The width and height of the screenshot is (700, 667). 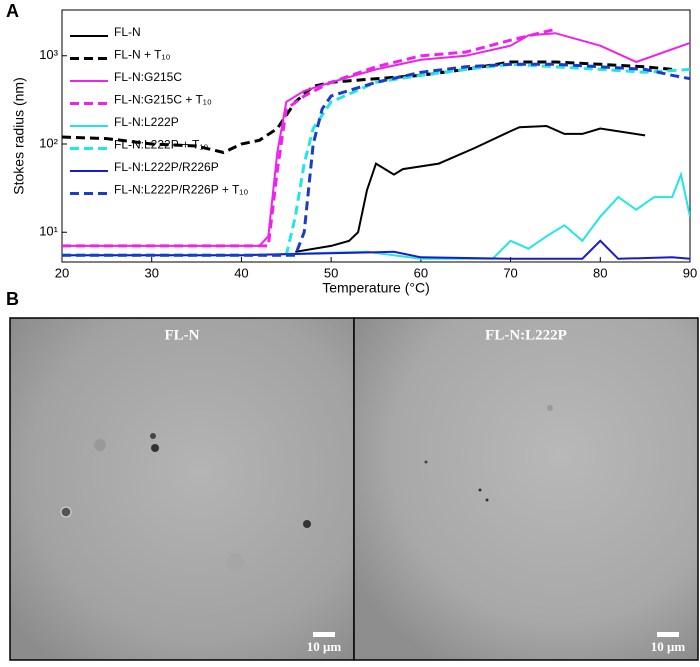 What do you see at coordinates (142, 55) in the screenshot?
I see `legend-label: FL-N + T₁₀` at bounding box center [142, 55].